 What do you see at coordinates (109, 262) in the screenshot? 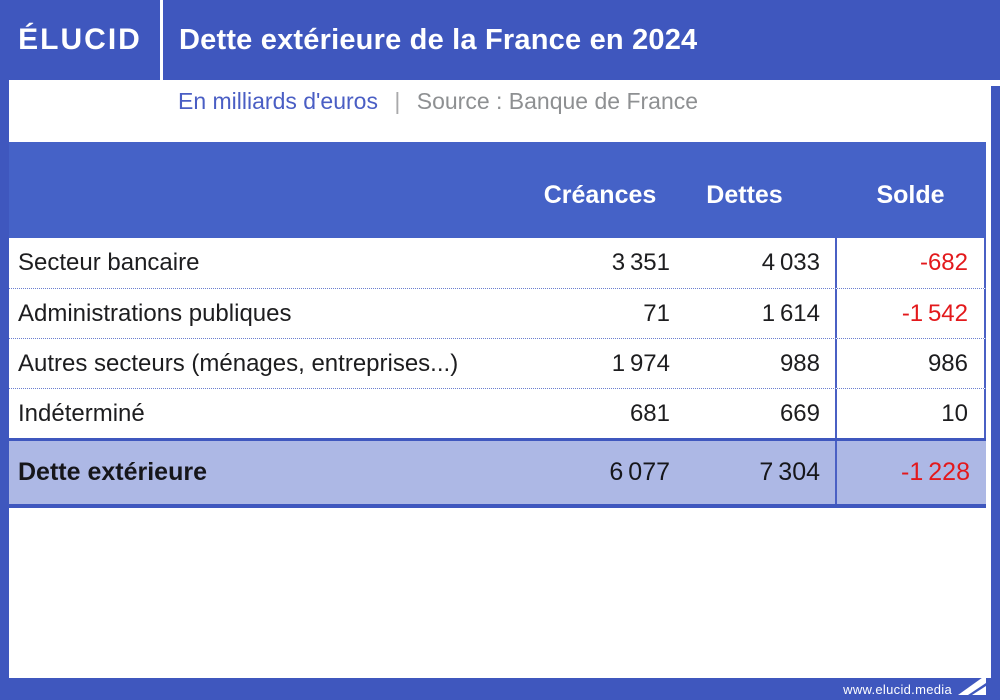
I see `row-label: Secteur bancaire` at bounding box center [109, 262].